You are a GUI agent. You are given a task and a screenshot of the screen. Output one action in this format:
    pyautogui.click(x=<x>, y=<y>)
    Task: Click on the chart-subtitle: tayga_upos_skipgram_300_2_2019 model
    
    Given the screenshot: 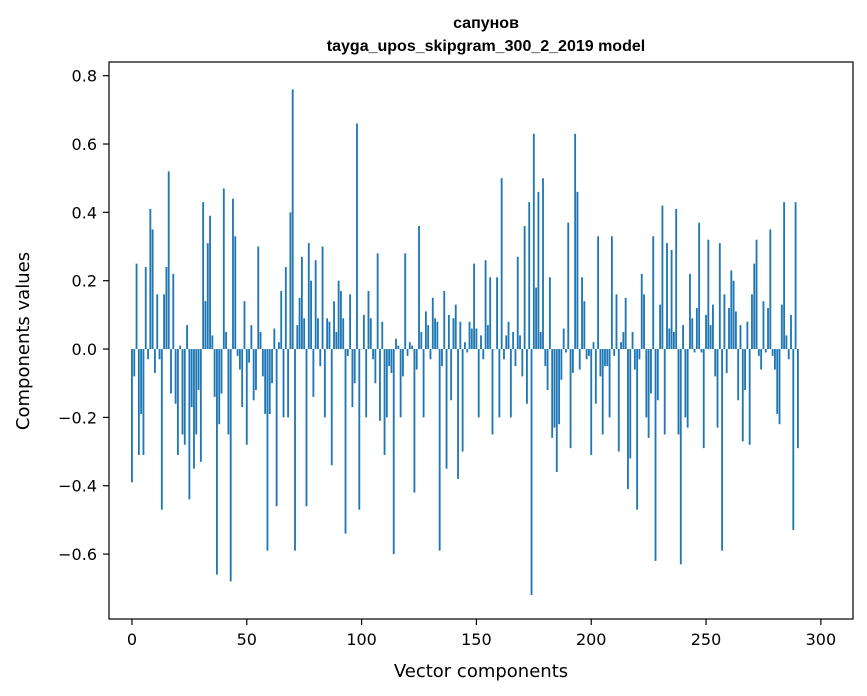 What is the action you would take?
    pyautogui.click(x=486, y=46)
    